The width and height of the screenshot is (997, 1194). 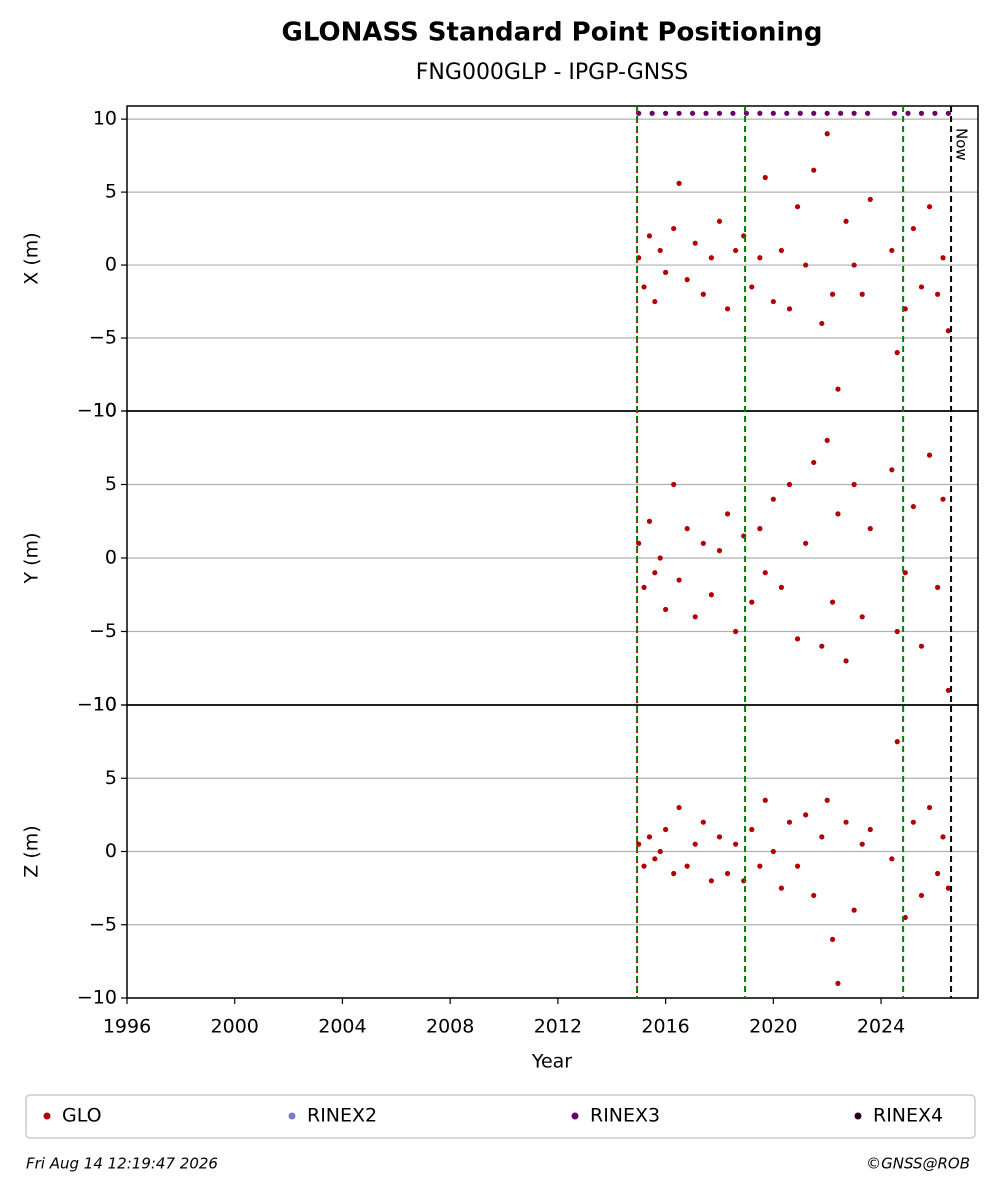 I want to click on legend-label: GLO, so click(x=82, y=1116).